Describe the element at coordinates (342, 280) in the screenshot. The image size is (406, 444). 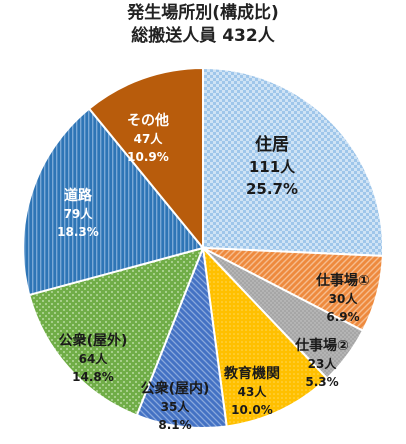
I see `data-label-name: 仕事場①` at that location.